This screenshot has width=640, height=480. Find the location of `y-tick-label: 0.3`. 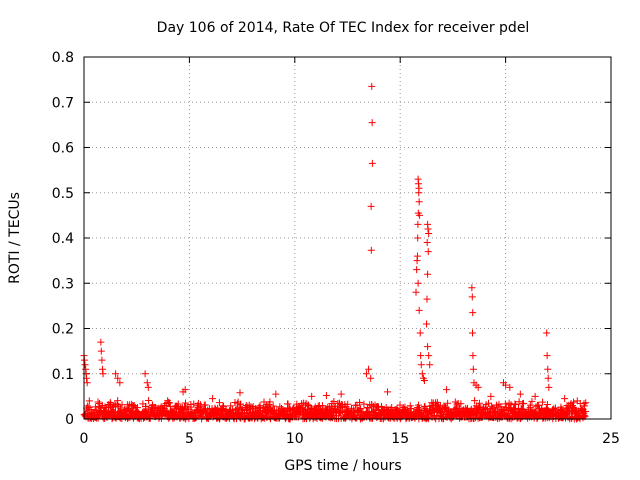

y-tick-label: 0.3 is located at coordinates (63, 284).